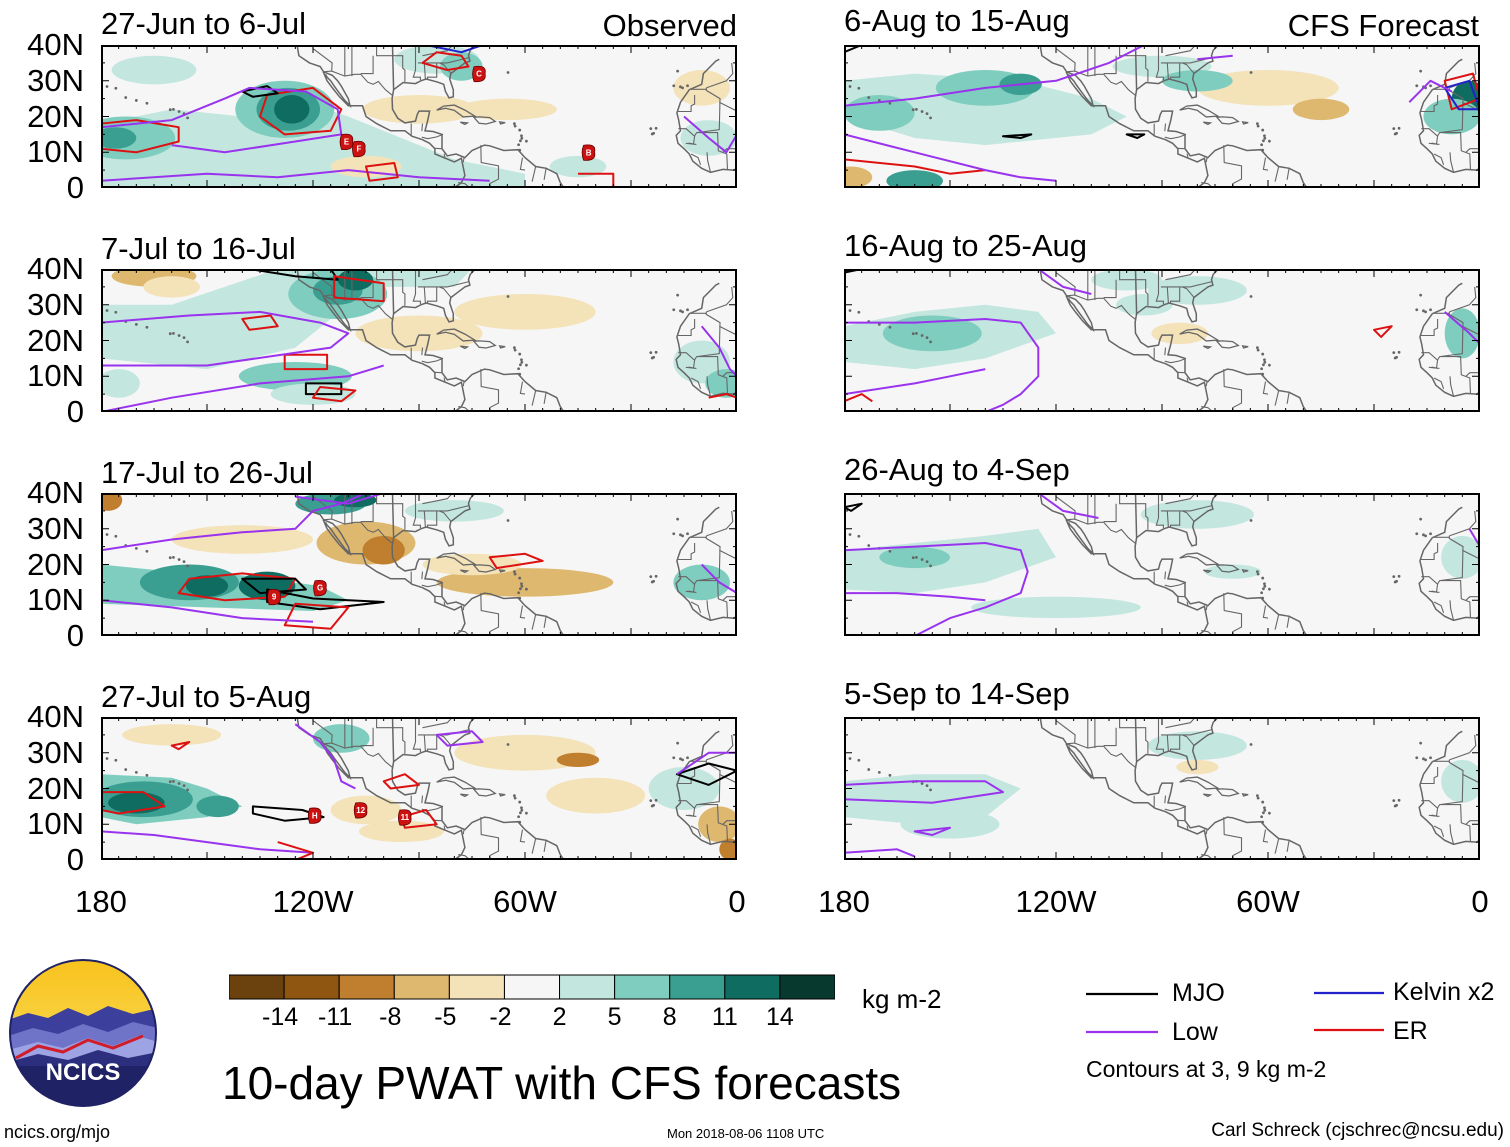 The height and width of the screenshot is (1147, 1510). Describe the element at coordinates (445, 1017) in the screenshot. I see `colorbar-tick-label: -5` at that location.